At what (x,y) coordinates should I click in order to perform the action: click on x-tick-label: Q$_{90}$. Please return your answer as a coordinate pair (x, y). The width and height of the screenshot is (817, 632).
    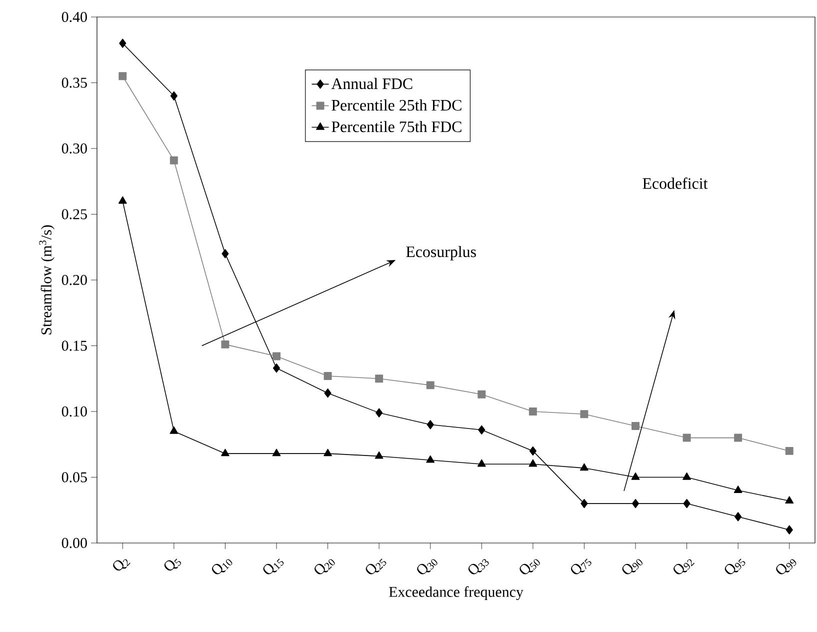
    Looking at the image, I should click on (632, 566).